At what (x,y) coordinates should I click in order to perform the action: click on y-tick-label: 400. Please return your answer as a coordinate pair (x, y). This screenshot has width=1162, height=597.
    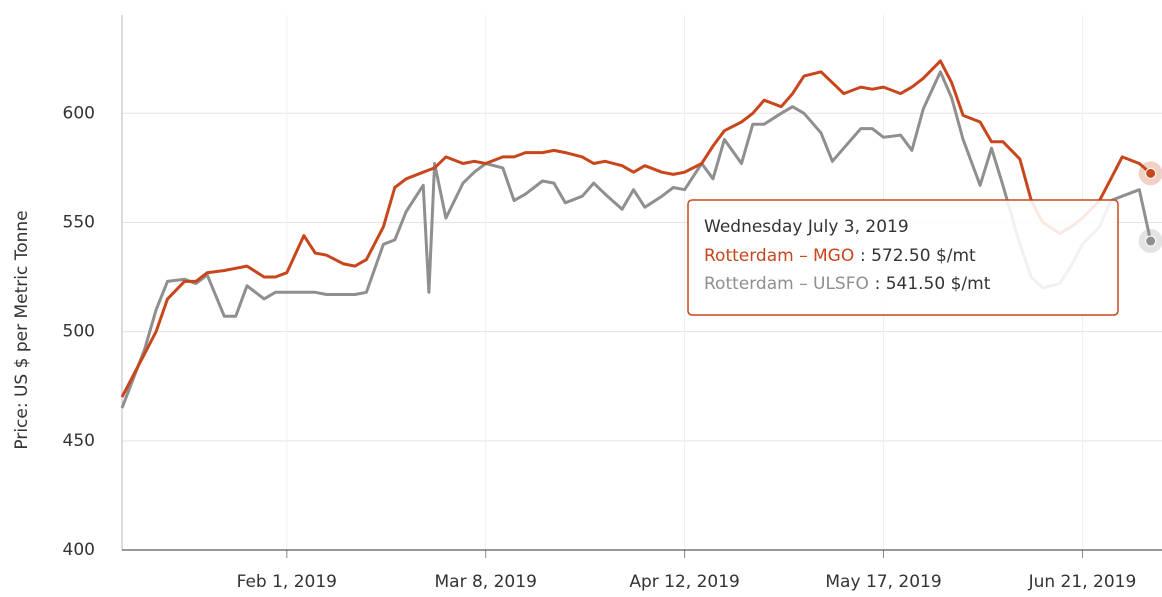
    Looking at the image, I should click on (79, 550).